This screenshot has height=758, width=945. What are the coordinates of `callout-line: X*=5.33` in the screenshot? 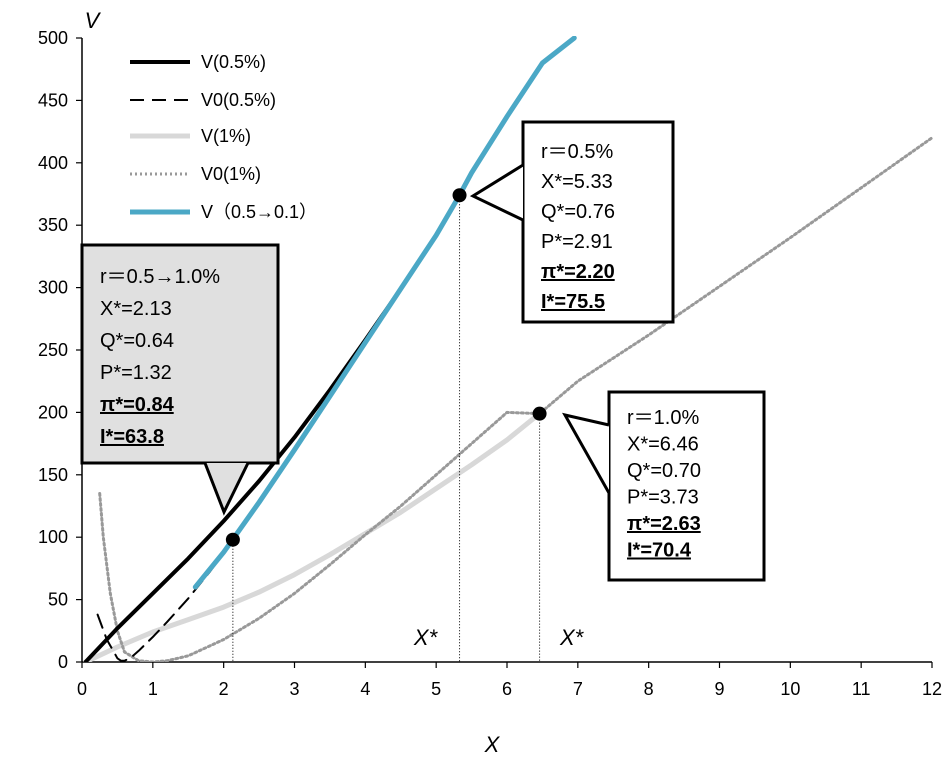 It's located at (577, 182).